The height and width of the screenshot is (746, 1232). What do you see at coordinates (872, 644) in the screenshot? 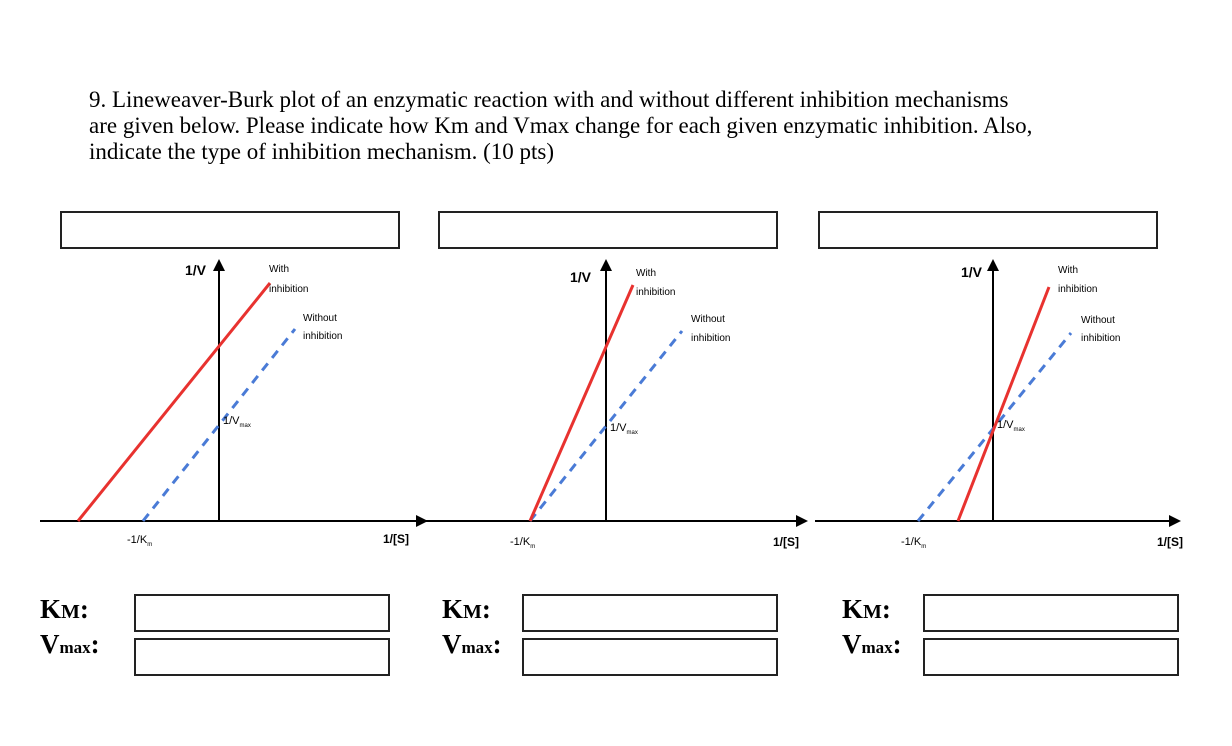
I see `vmax-label-3: Vmax:` at bounding box center [872, 644].